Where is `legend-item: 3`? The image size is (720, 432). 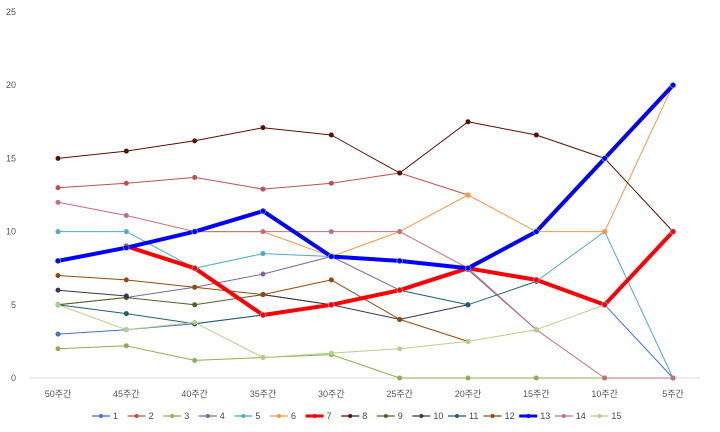 legend-item: 3 is located at coordinates (176, 416).